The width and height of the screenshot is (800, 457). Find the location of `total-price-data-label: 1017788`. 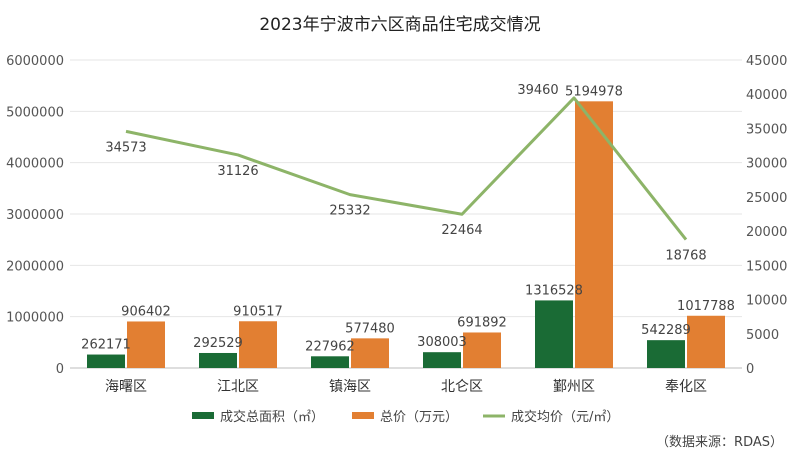

total-price-data-label: 1017788 is located at coordinates (706, 306).